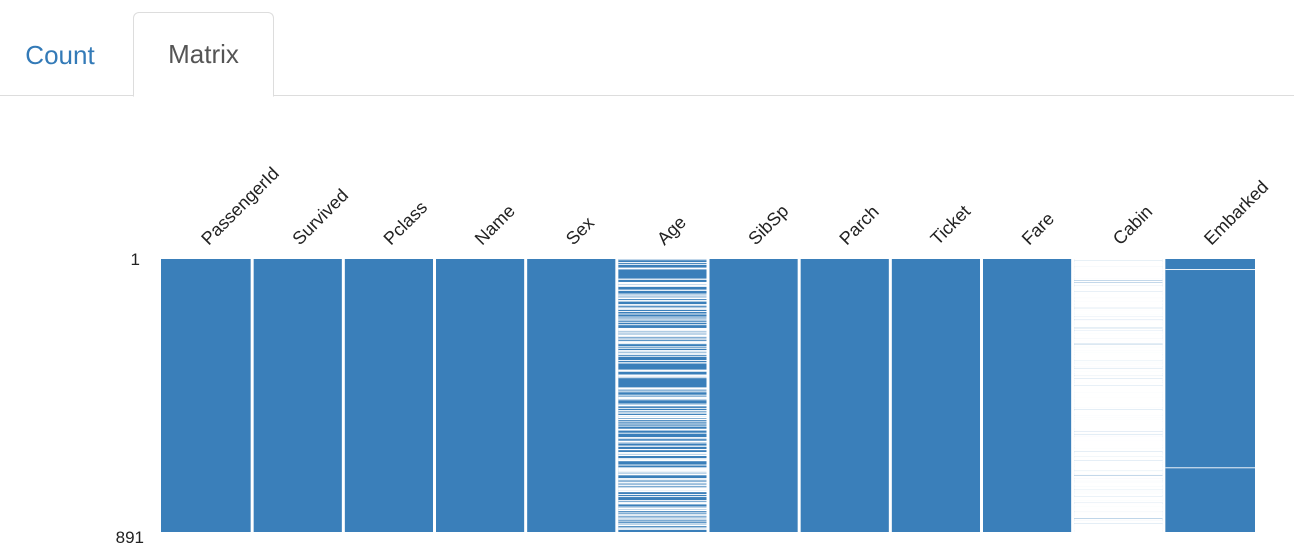 This screenshot has height=554, width=1294. I want to click on missing-lines-cabin, so click(1118, 396).